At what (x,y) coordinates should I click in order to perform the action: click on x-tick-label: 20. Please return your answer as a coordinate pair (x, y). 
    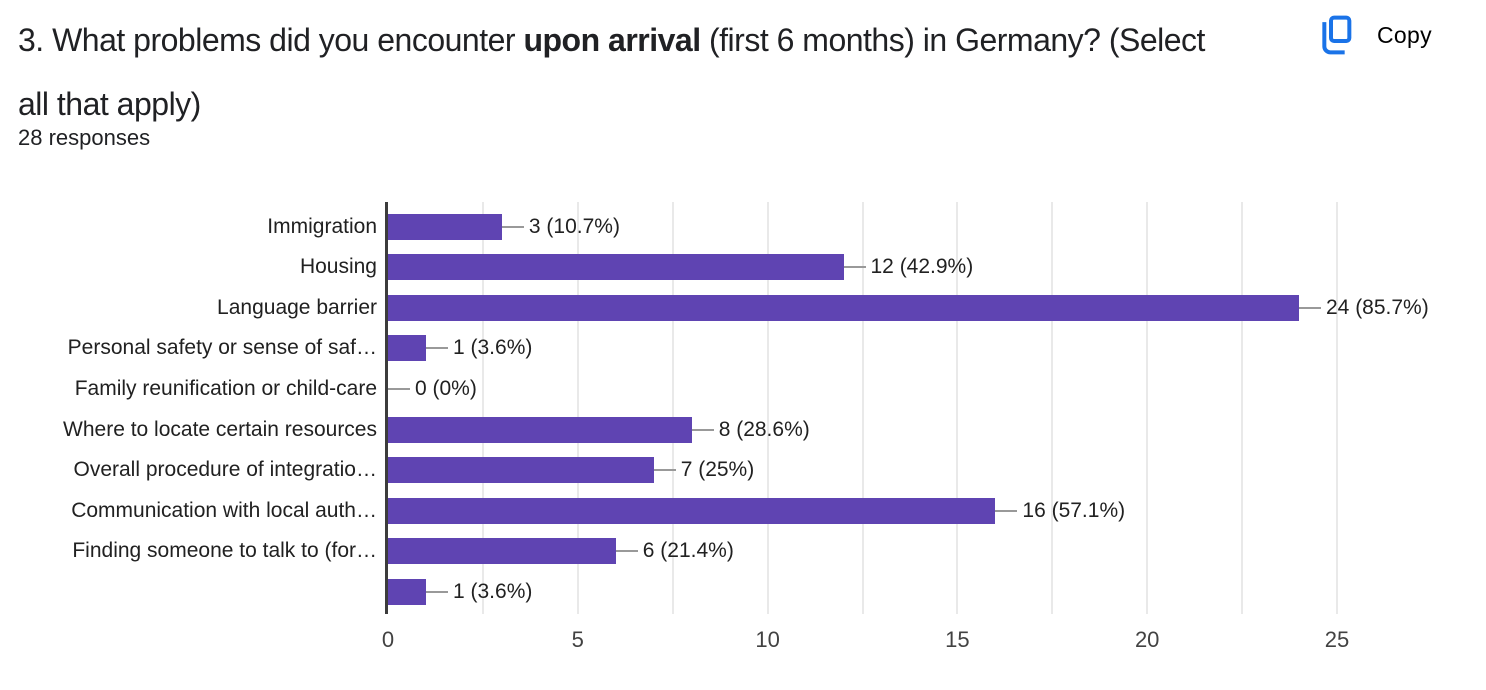
    Looking at the image, I should click on (1147, 639).